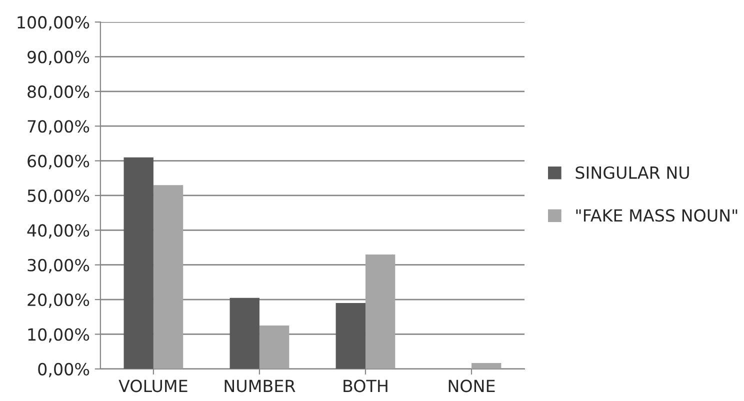 This screenshot has width=744, height=401. What do you see at coordinates (59, 92) in the screenshot?
I see `y-tick-label: 80,00%` at bounding box center [59, 92].